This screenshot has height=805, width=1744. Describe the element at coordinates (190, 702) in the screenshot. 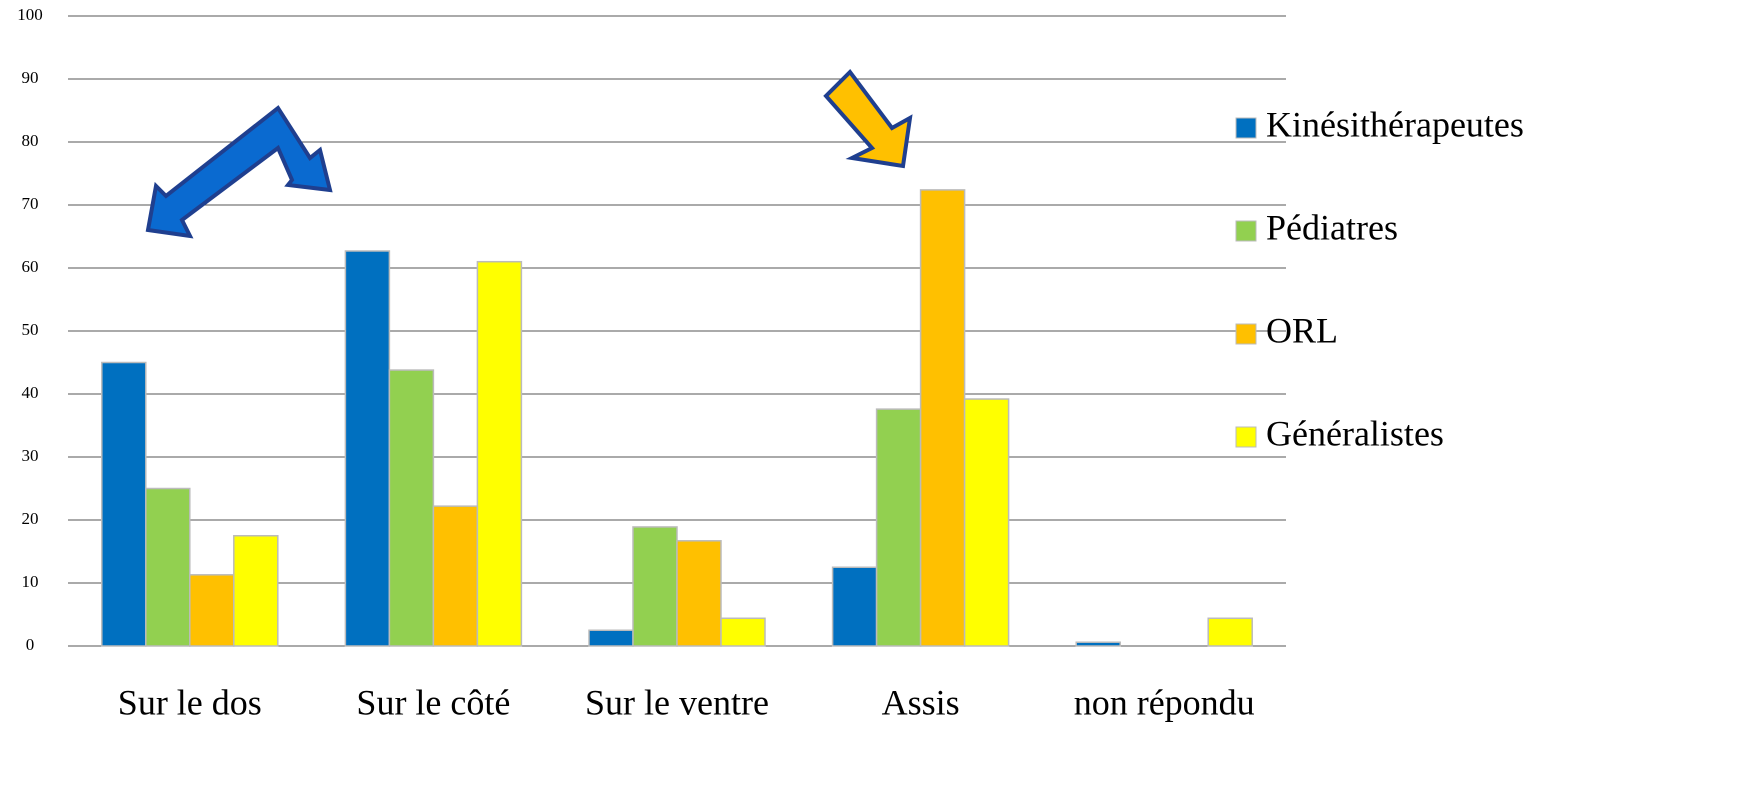

I see `x-tick-label: Sur le dos` at that location.